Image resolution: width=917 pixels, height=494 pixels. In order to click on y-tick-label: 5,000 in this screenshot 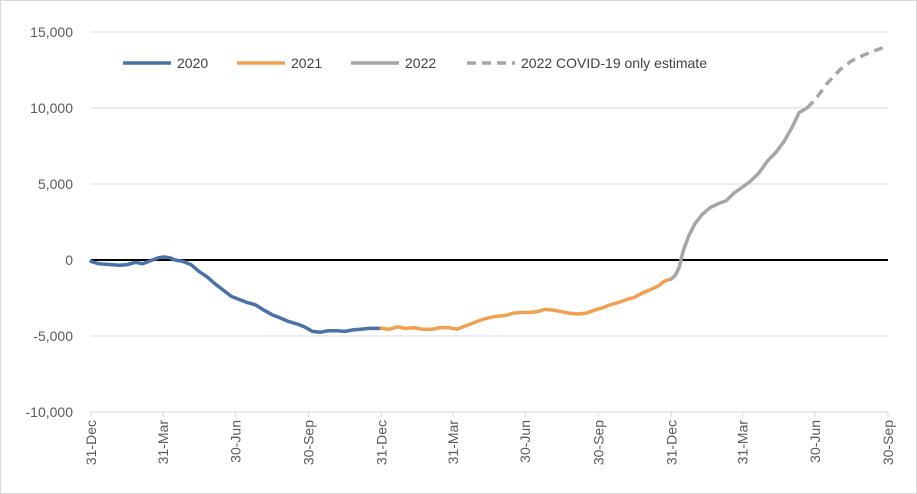, I will do `click(55, 184)`.